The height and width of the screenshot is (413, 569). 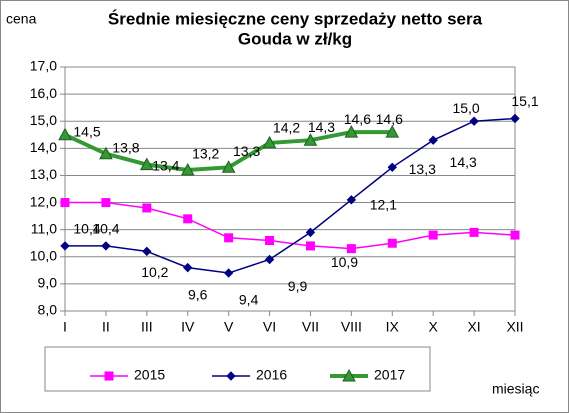 What do you see at coordinates (237, 369) in the screenshot?
I see `legend-box` at bounding box center [237, 369].